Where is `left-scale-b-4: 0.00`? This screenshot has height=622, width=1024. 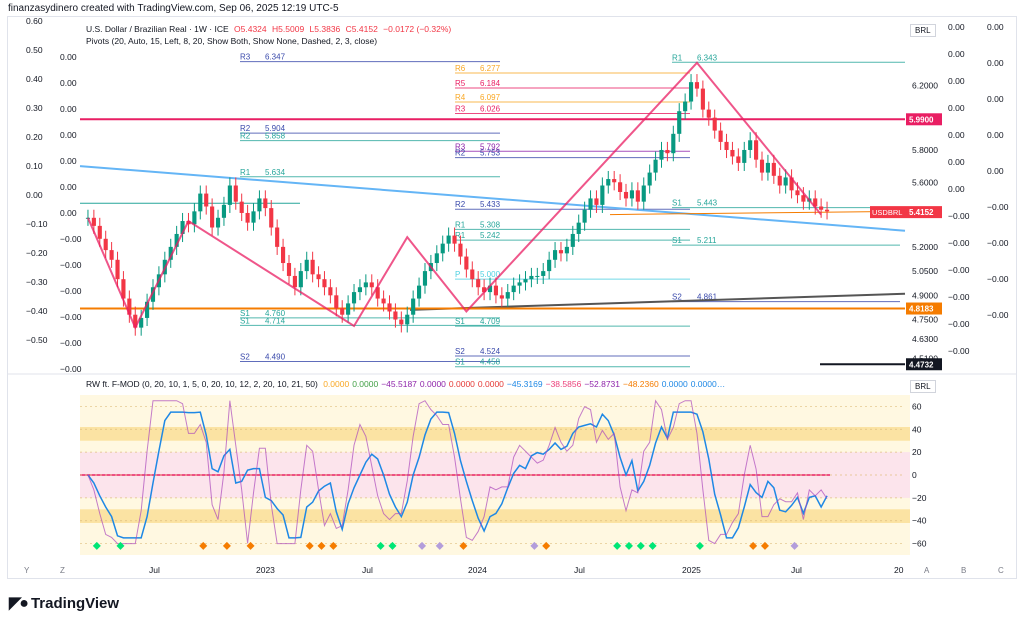
left-scale-b-4: 0.00 is located at coordinates (68, 161).